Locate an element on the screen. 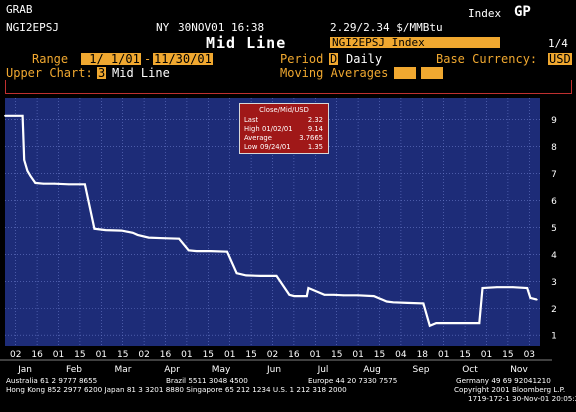 This screenshot has width=576, height=412. stats-row-label: Last is located at coordinates (251, 120).